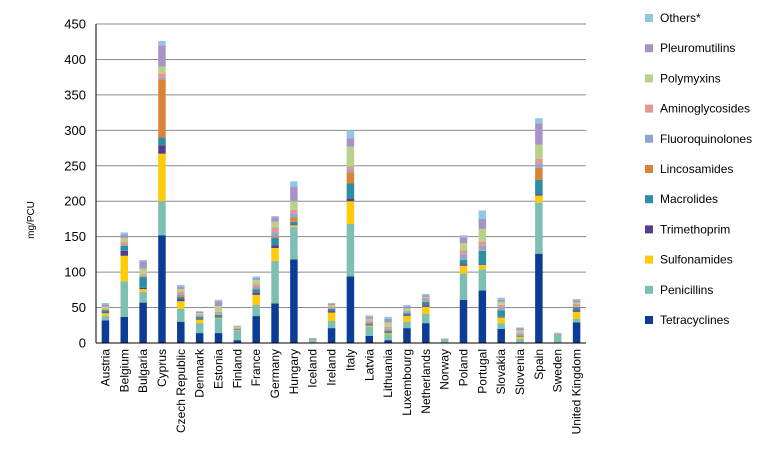 The image size is (770, 457). I want to click on x-tick-label: Slovenia, so click(520, 372).